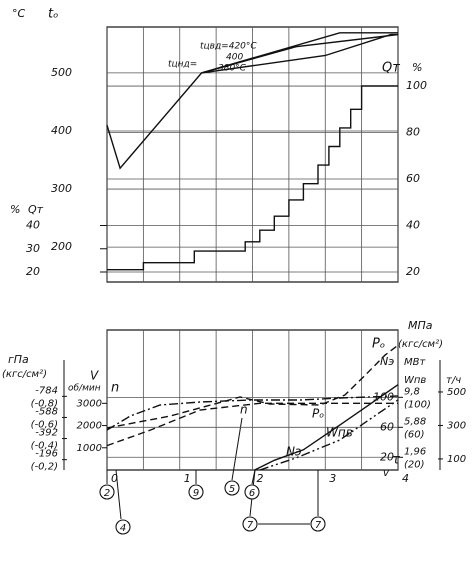  Describe the element at coordinates (187, 478) in the screenshot. I see `x-tick-label: 1` at that location.